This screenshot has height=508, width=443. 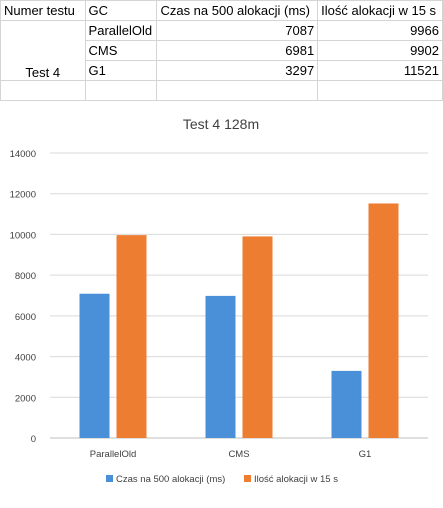 I want to click on bar-time-g1, so click(x=346, y=404).